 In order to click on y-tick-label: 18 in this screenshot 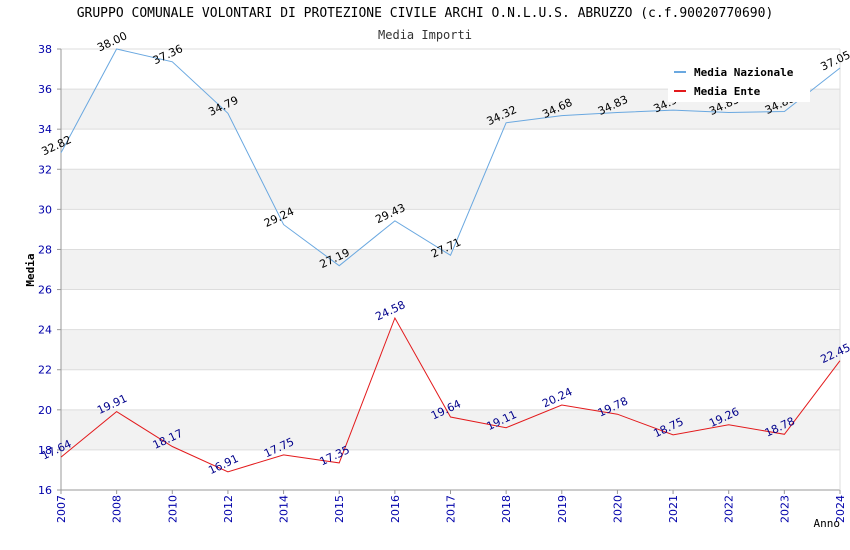, I will do `click(45, 450)`.